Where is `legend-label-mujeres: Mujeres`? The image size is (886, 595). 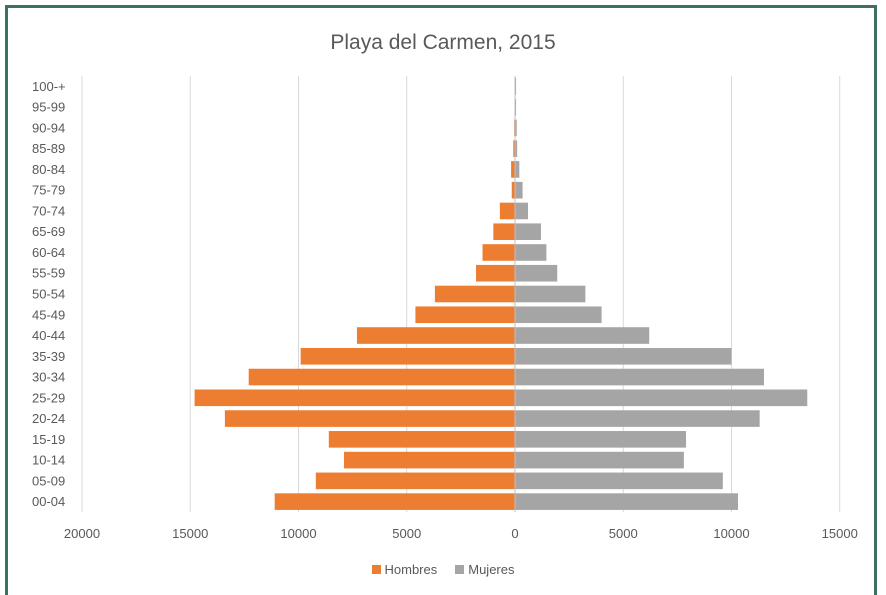
legend-label-mujeres: Mujeres is located at coordinates (491, 569).